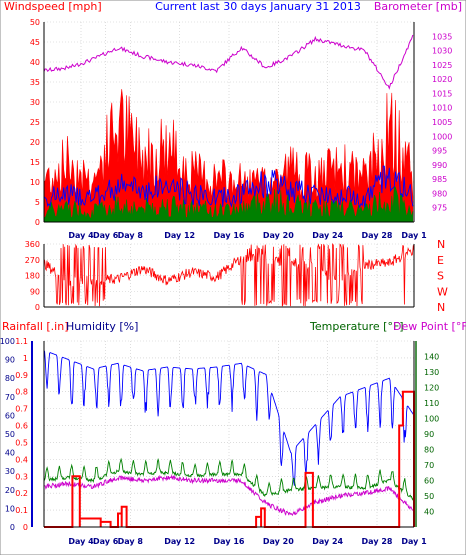 This screenshot has width=466, height=555. I want to click on wind-tick-label: 50, so click(35, 22).